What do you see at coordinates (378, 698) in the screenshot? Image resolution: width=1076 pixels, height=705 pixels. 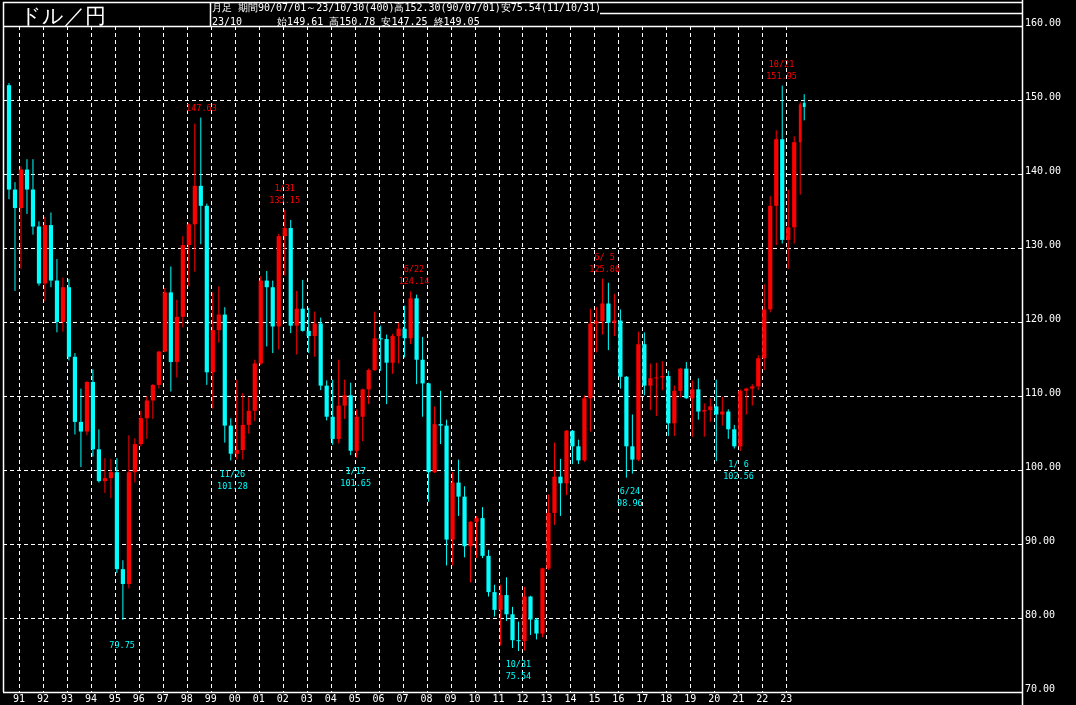 I see `x-tick-label: 06` at bounding box center [378, 698].